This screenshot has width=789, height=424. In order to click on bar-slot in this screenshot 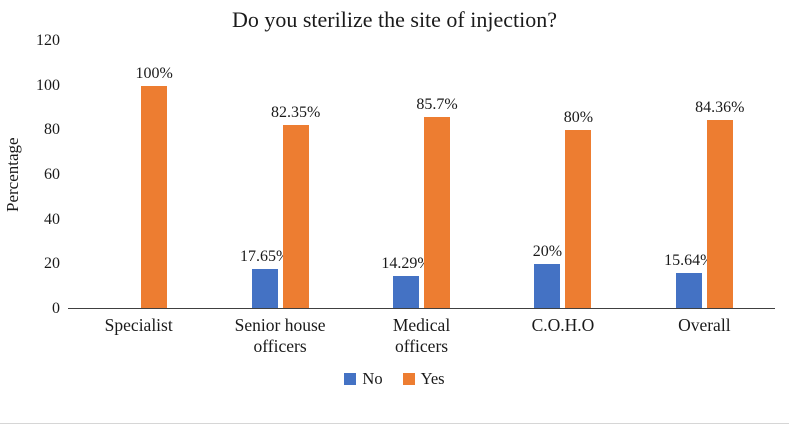, I will do `click(123, 174)`.